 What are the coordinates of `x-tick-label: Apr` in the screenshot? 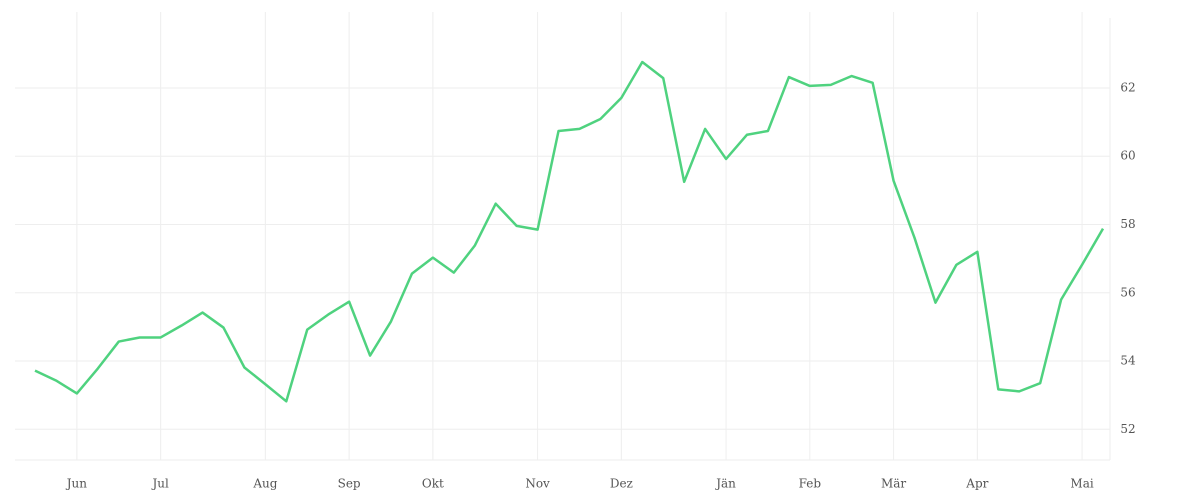 It's located at (976, 484).